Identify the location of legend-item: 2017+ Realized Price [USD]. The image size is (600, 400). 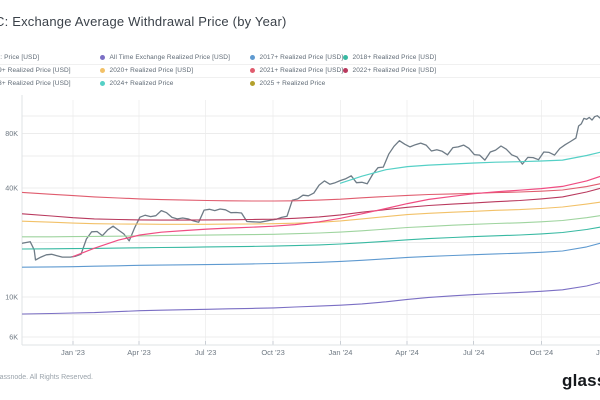
(296, 58).